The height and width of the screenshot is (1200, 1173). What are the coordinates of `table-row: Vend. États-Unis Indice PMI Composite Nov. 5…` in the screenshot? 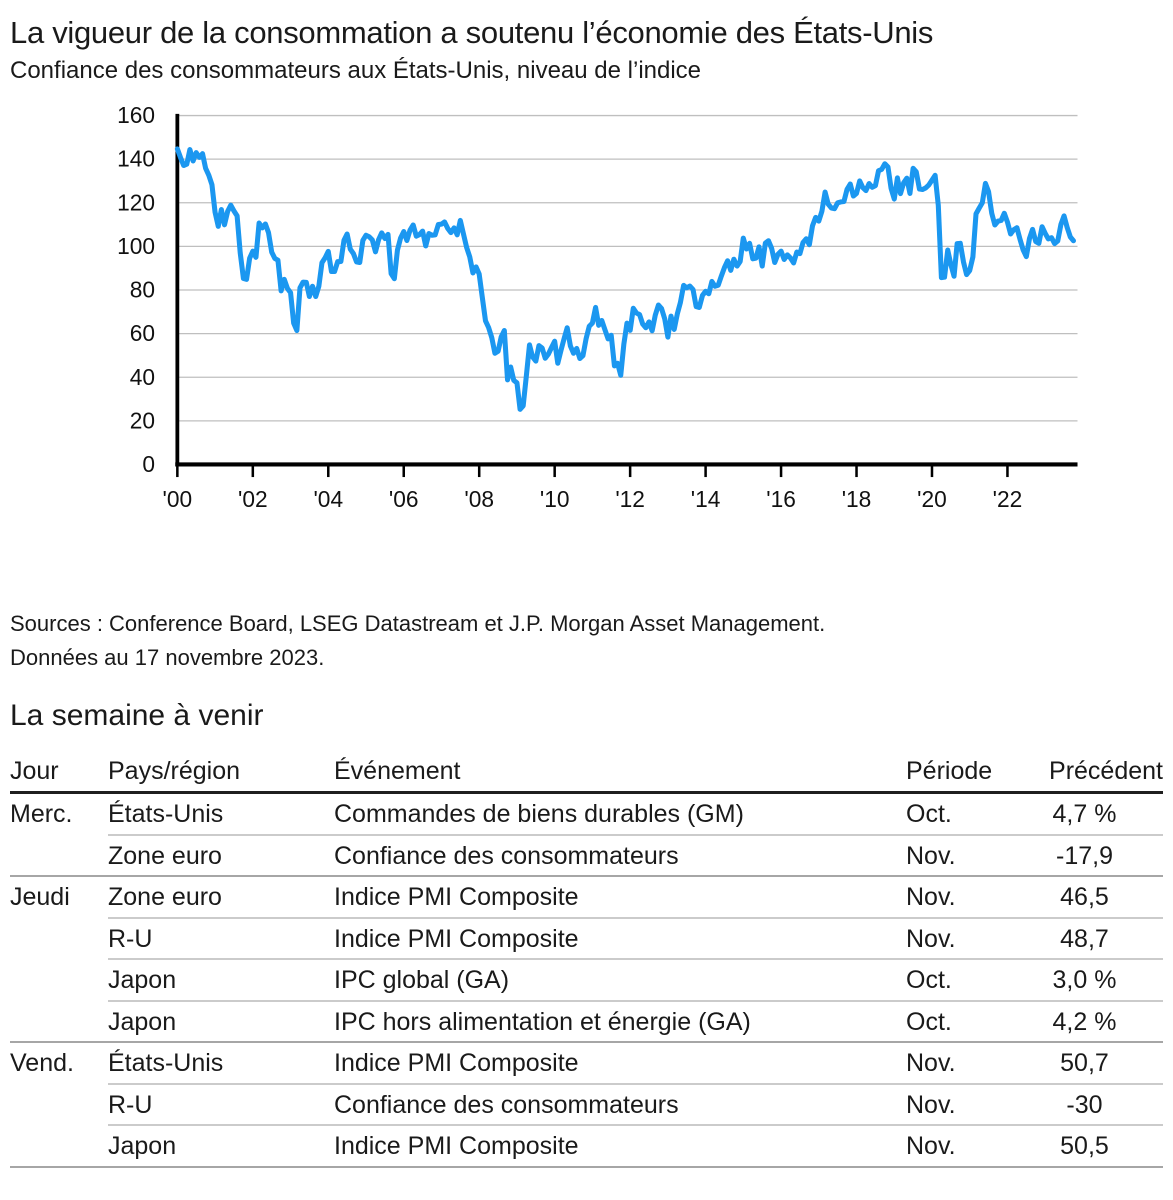 It's located at (586, 1064).